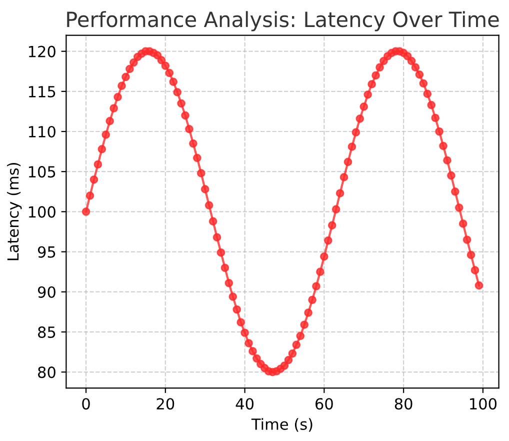 The height and width of the screenshot is (441, 509). I want to click on x-tick-label: 60, so click(324, 404).